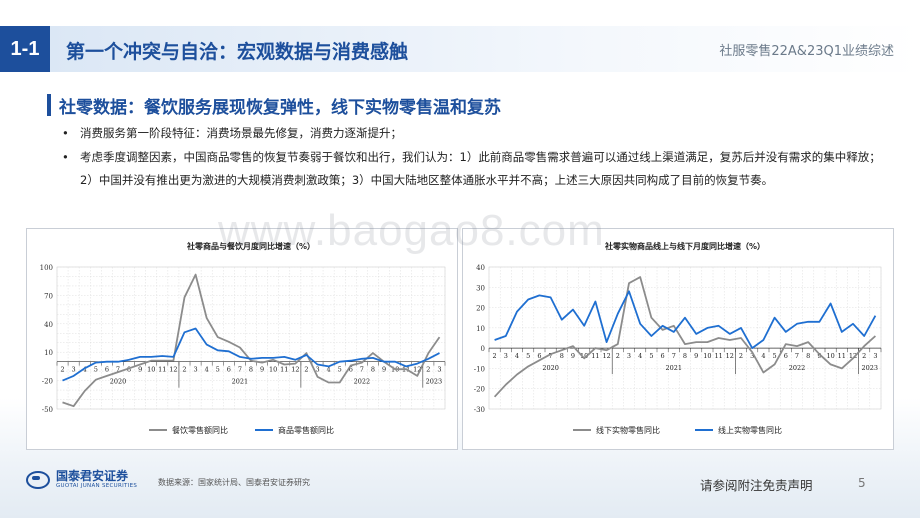 The image size is (920, 518). What do you see at coordinates (97, 486) in the screenshot?
I see `logo-name-en: GUOTAI JUNAN SECURITIES` at bounding box center [97, 486].